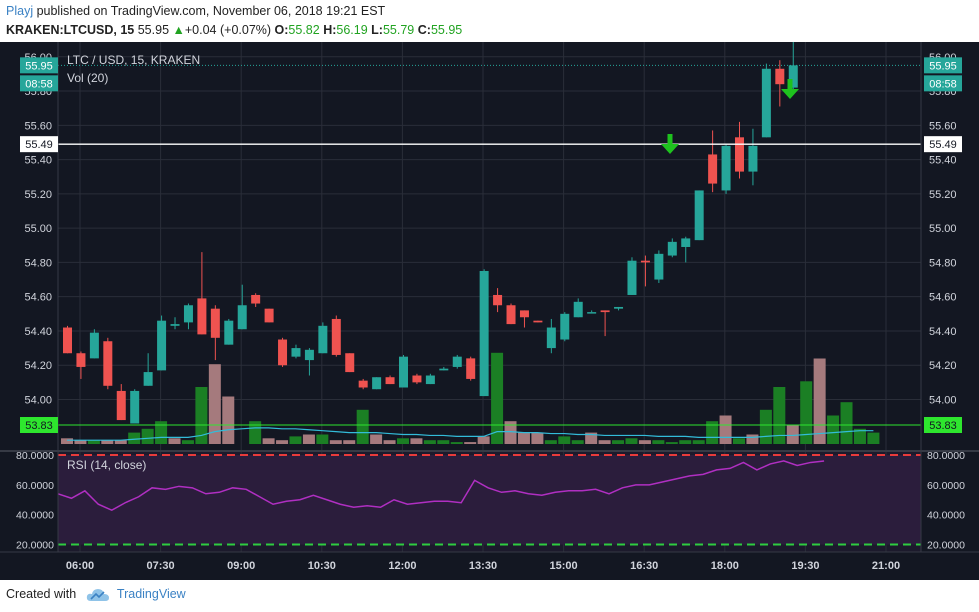  I want to click on y-tick-label-left: 55.40, so click(38, 161).